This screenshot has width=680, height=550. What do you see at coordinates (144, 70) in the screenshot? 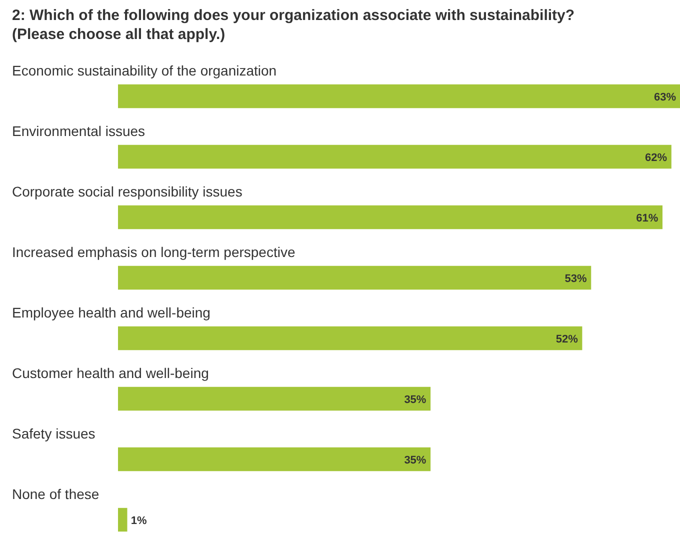
I see `y-tick-label: Economic sustainability of the organization` at bounding box center [144, 70].